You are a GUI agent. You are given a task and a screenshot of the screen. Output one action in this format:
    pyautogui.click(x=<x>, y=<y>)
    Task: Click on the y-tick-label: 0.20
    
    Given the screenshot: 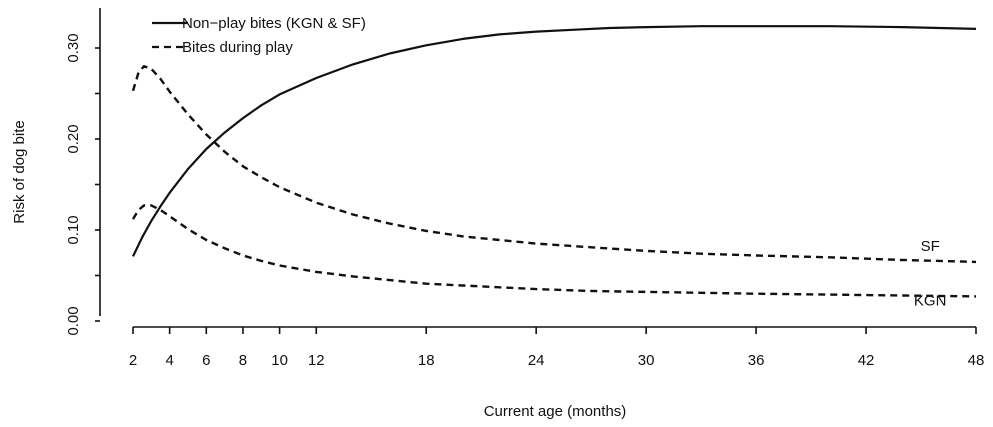 What is the action you would take?
    pyautogui.click(x=73, y=138)
    